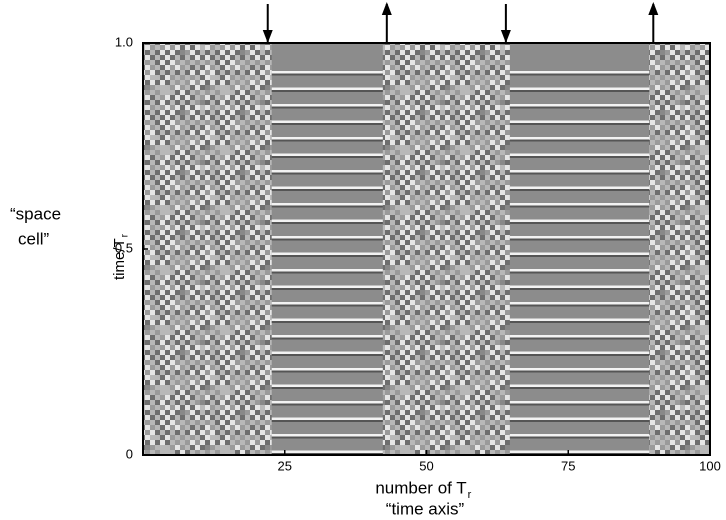  What do you see at coordinates (710, 465) in the screenshot?
I see `x-tick-label: 100` at bounding box center [710, 465].